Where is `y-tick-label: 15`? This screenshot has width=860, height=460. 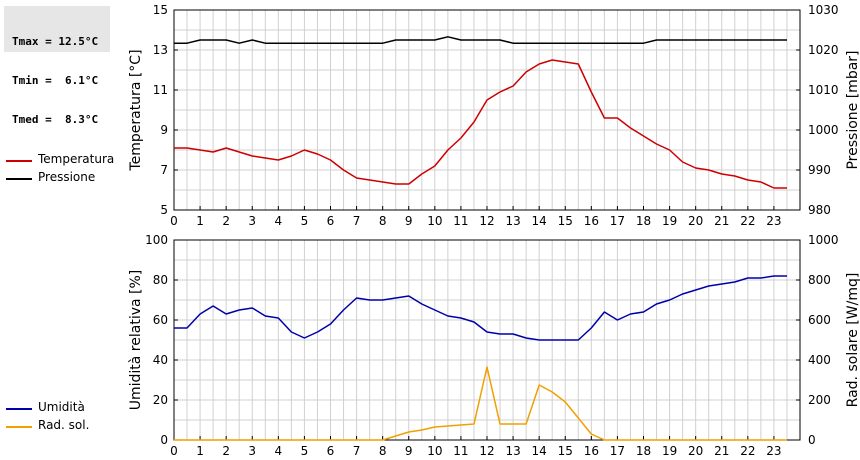
y-tick-label: 15 is located at coordinates (160, 10).